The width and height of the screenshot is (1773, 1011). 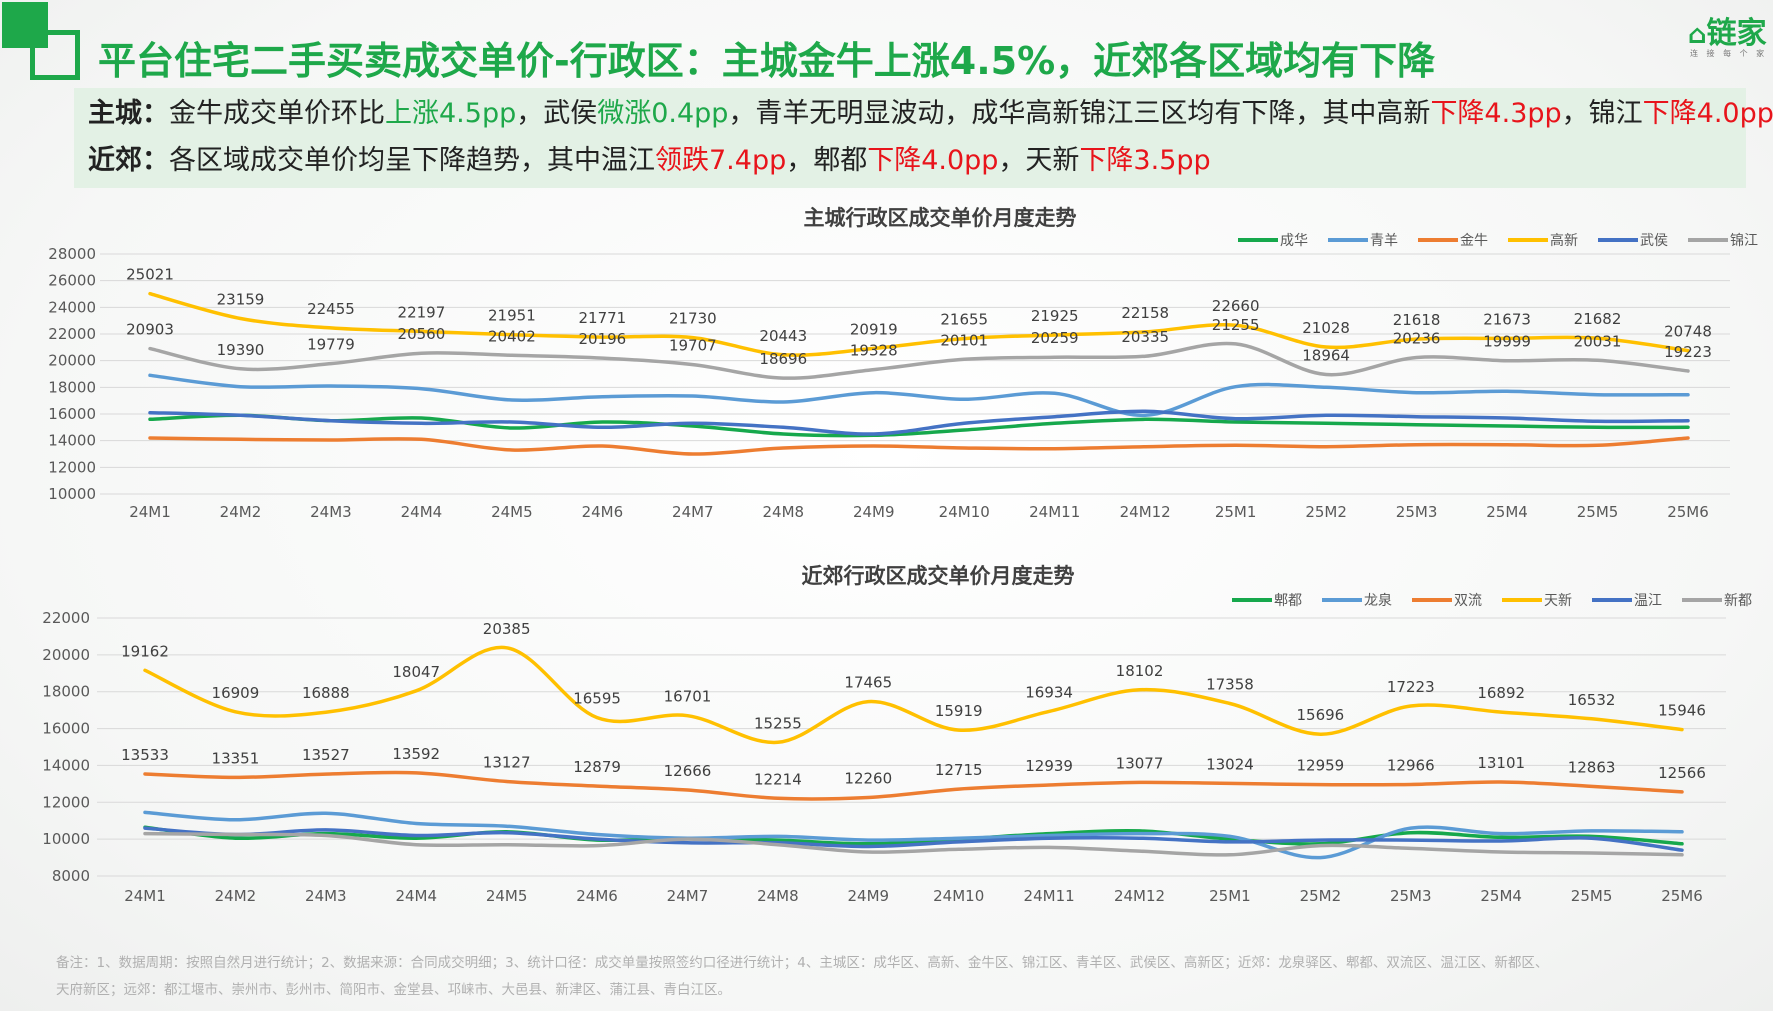 I want to click on data-label: 19328, so click(x=874, y=351).